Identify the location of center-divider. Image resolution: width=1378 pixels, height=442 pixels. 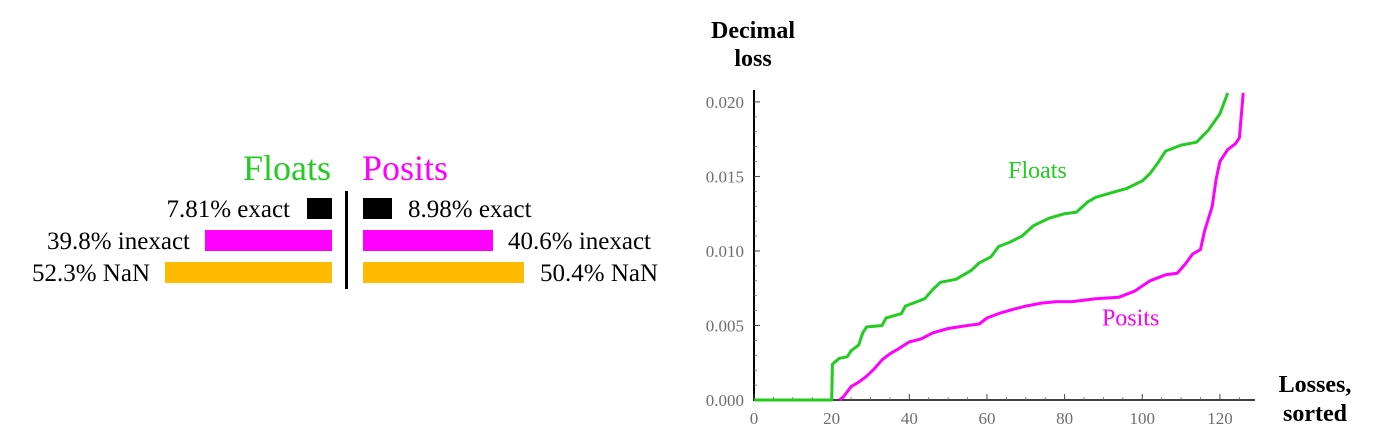
(346, 240).